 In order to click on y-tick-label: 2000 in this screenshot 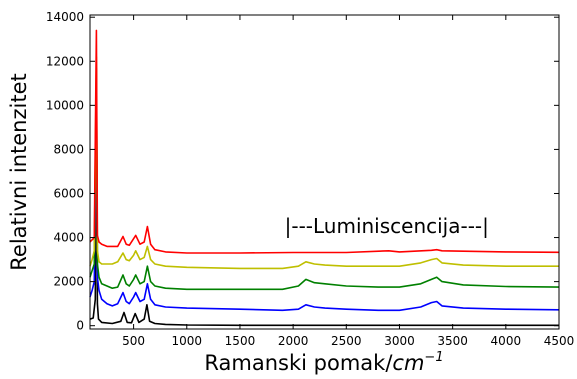, I will do `click(68, 282)`.